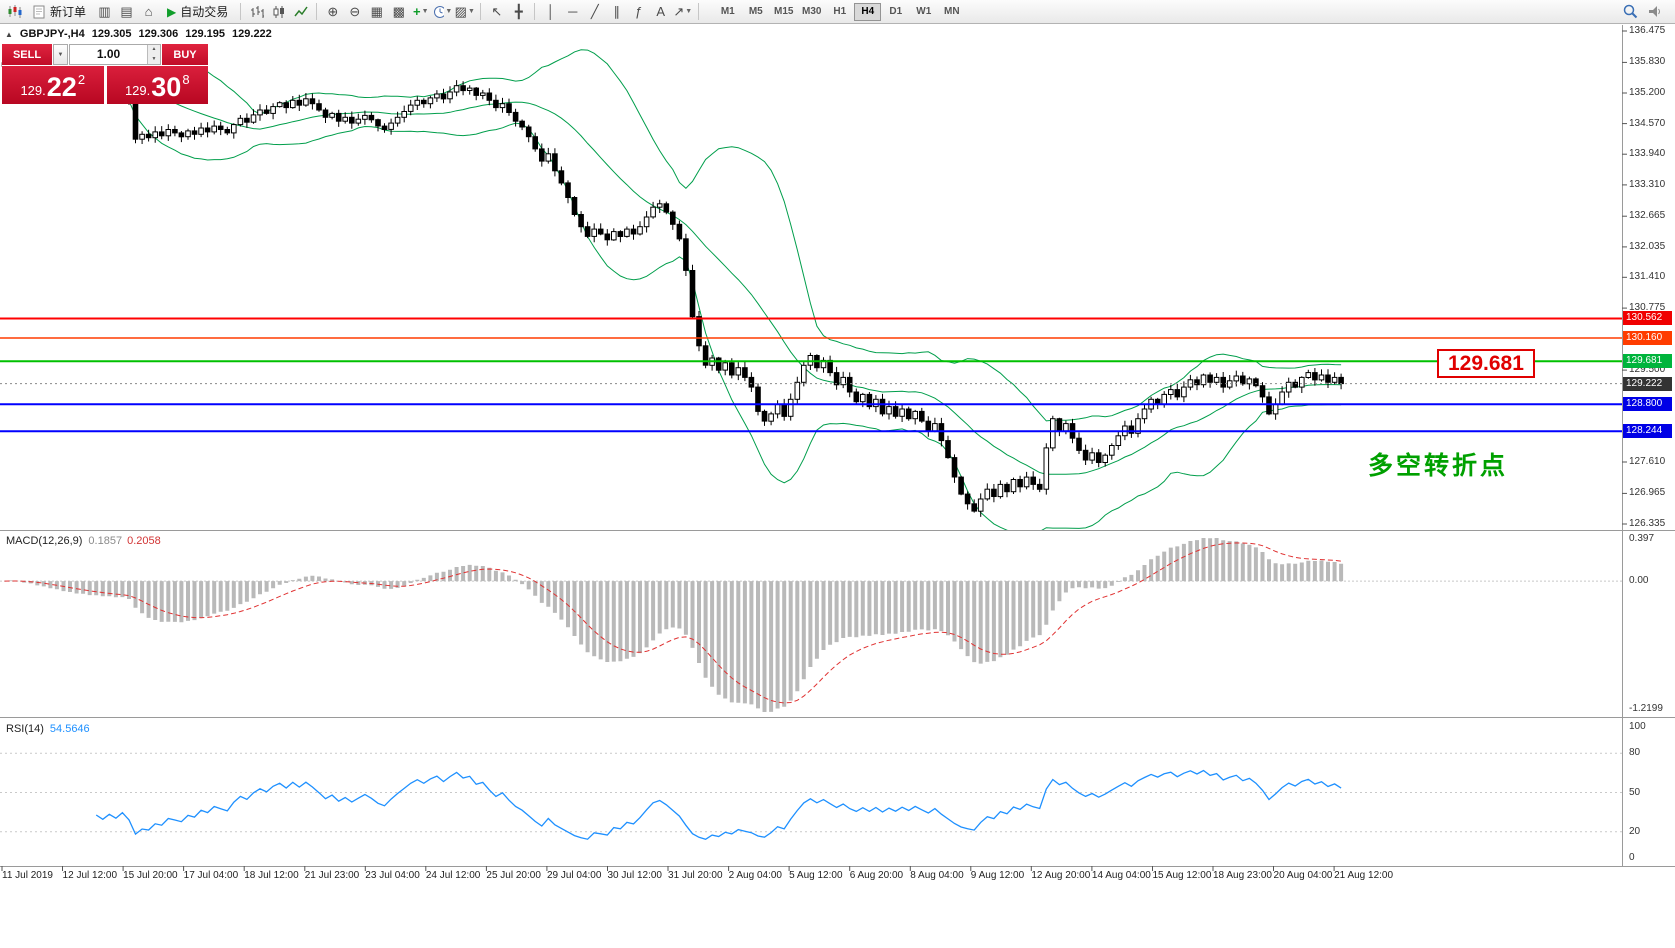  What do you see at coordinates (679, 11) in the screenshot?
I see `arrow-tool-icon: ↗` at bounding box center [679, 11].